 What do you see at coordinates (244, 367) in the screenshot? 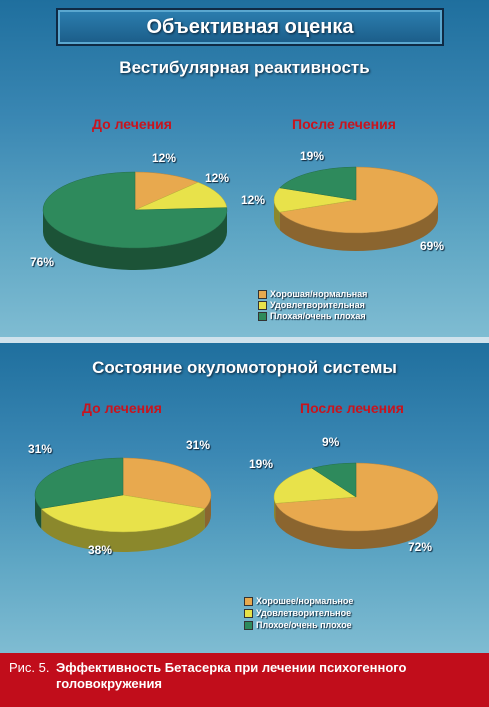
I see `section-title-oculomotor: Состояние окуломоторной системы` at bounding box center [244, 367].